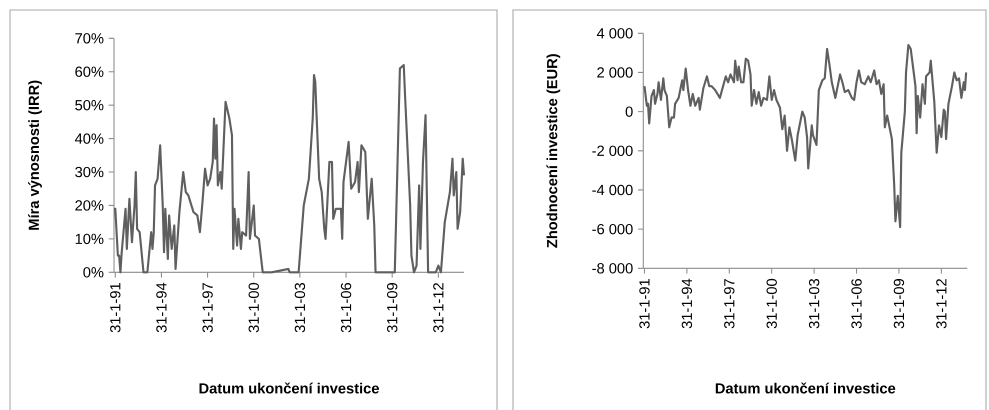 The height and width of the screenshot is (410, 989). I want to click on y-tick-label: 2 000, so click(615, 72).